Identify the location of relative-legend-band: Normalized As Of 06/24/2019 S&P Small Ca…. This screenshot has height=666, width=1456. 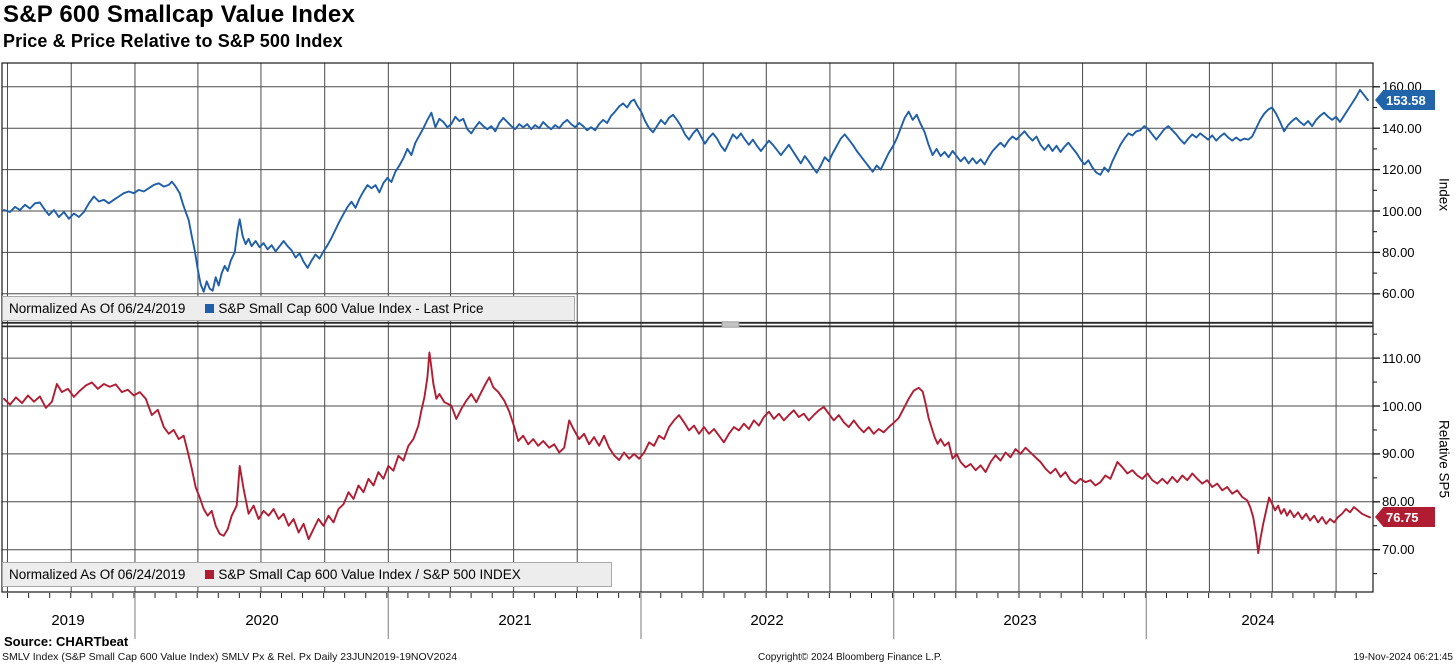
(307, 574).